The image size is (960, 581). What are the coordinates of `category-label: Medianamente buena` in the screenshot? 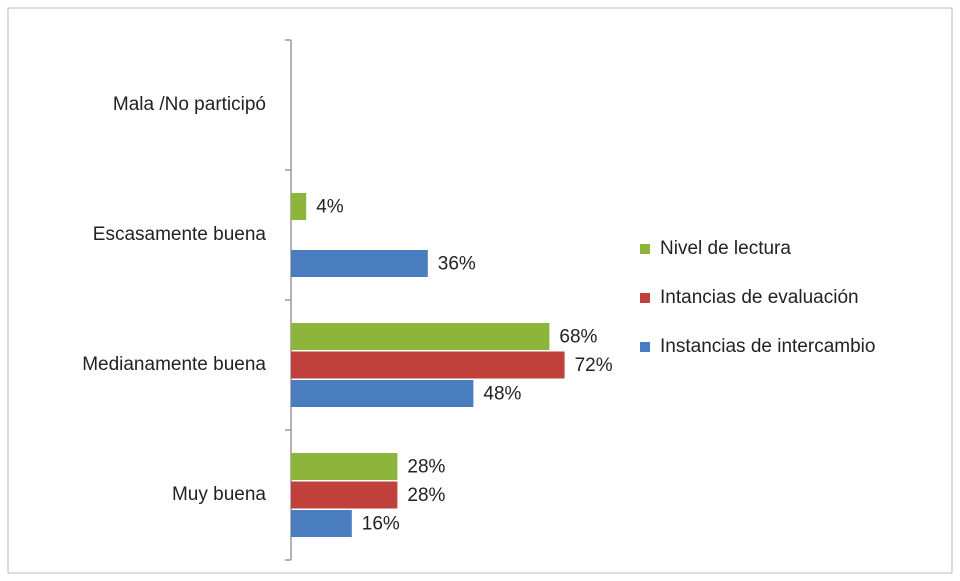 It's located at (174, 364).